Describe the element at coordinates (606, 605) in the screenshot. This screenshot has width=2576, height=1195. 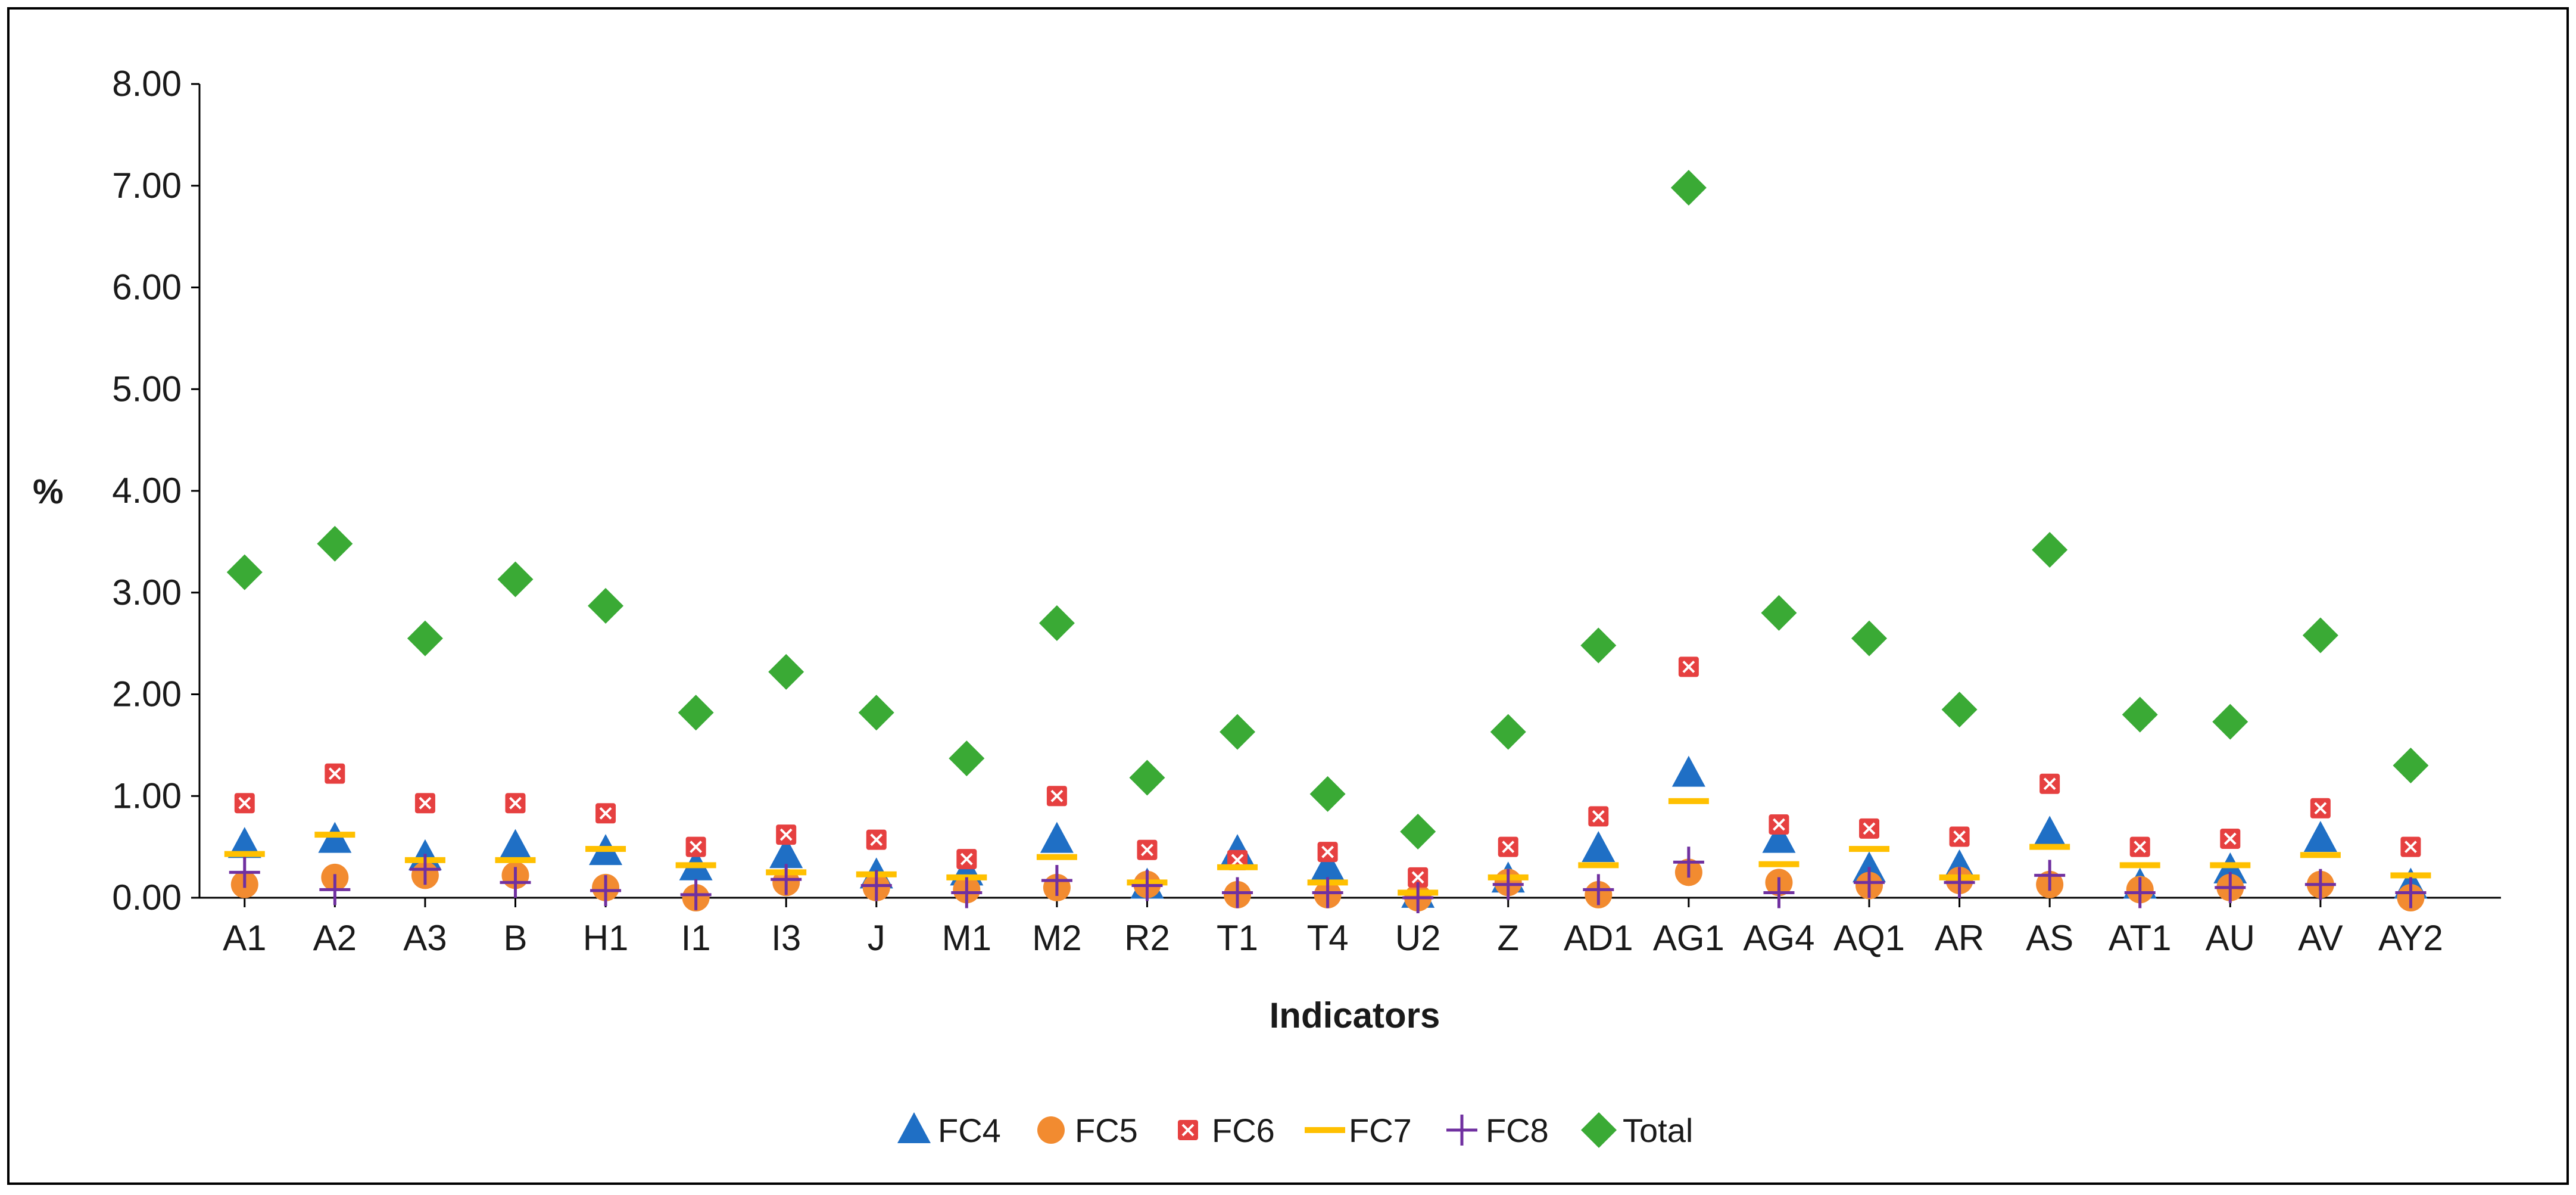
I see `point-total-h1` at that location.